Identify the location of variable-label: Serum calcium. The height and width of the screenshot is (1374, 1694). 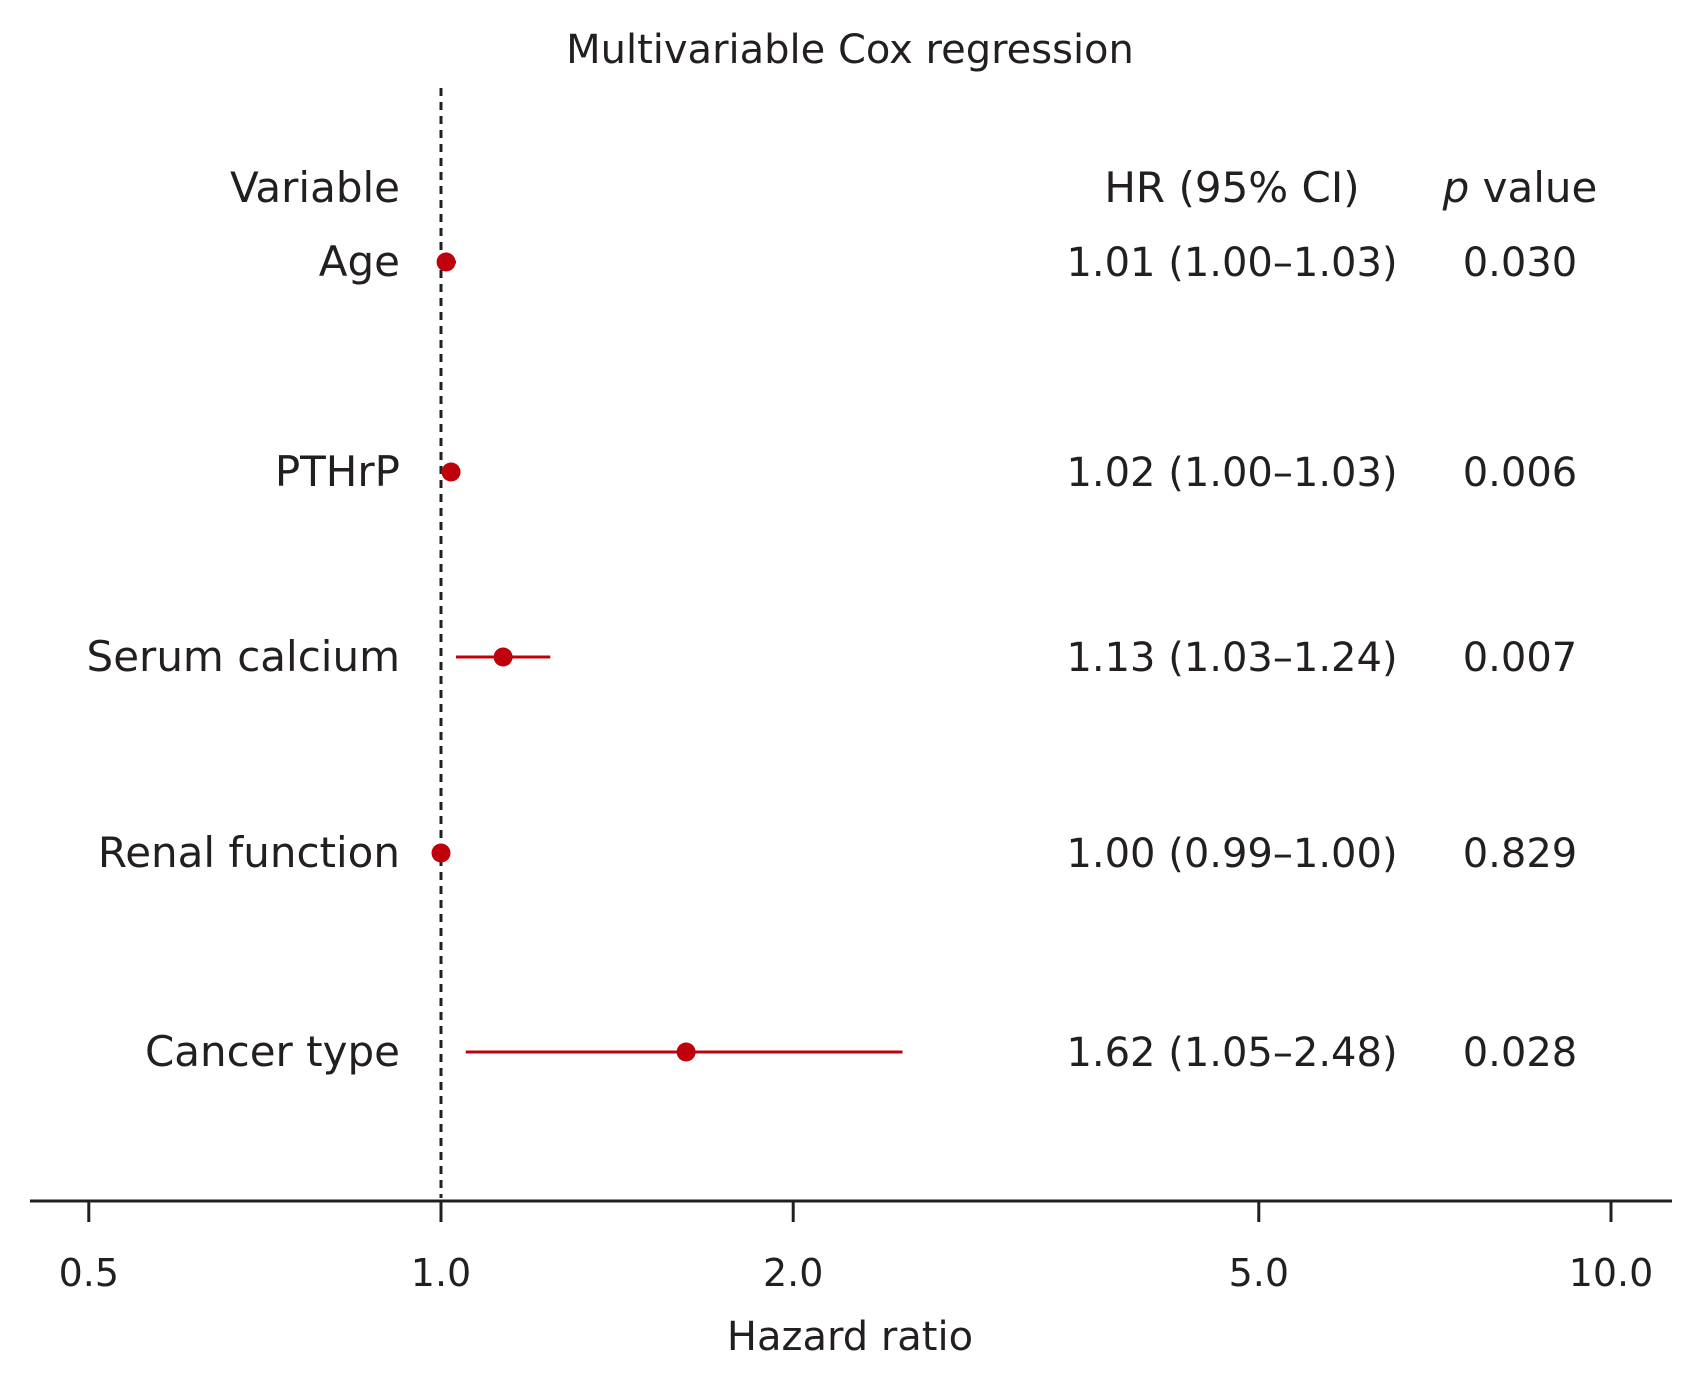
(243, 656).